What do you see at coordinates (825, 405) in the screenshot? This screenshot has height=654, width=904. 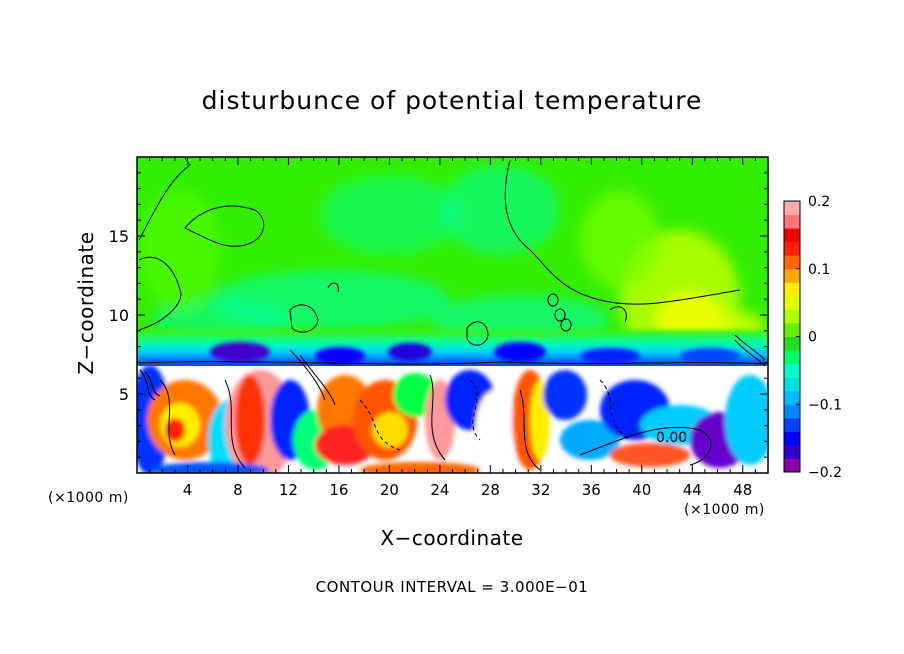 I see `colorbar-tick-label: −0.1` at bounding box center [825, 405].